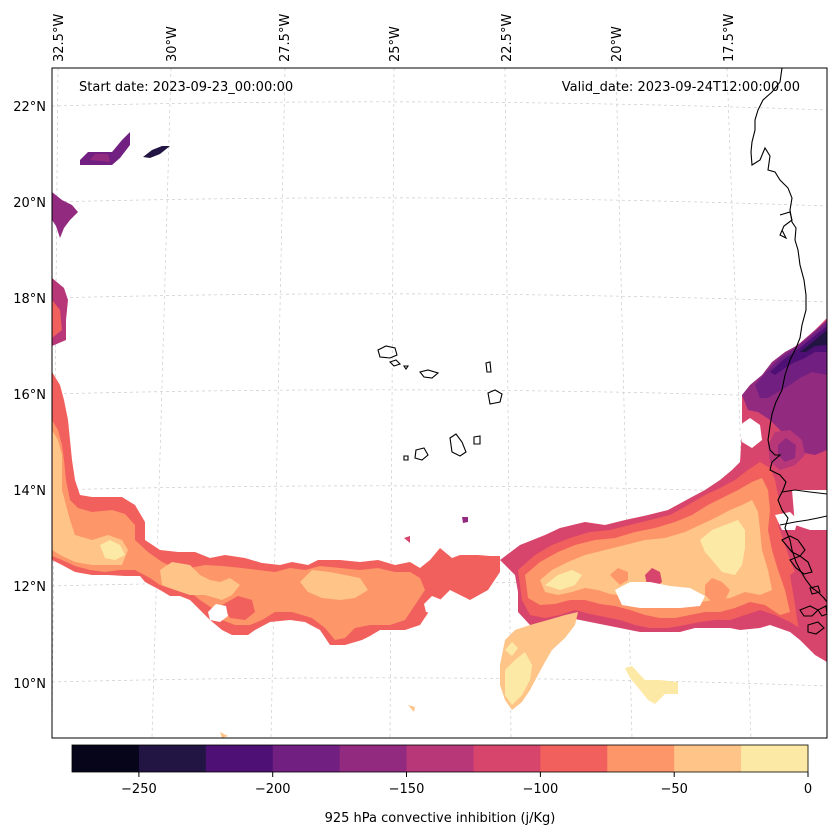 Image resolution: width=837 pixels, height=840 pixels. What do you see at coordinates (440, 818) in the screenshot?
I see `colorbar-label: 925 hPa convective inhibition (j/Kg)` at bounding box center [440, 818].